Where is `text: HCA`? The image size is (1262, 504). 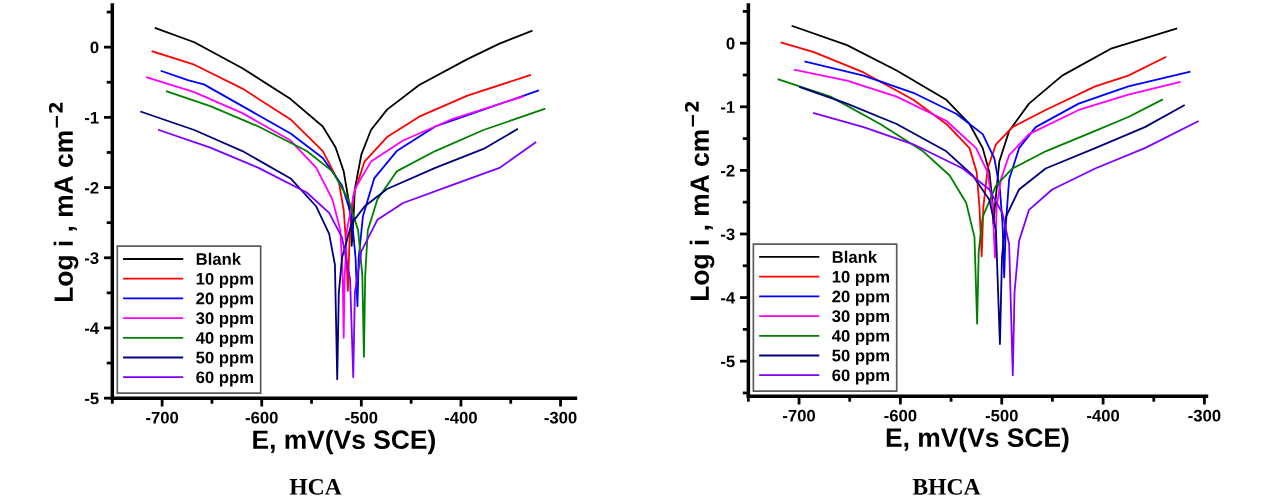 text: HCA is located at coordinates (315, 486).